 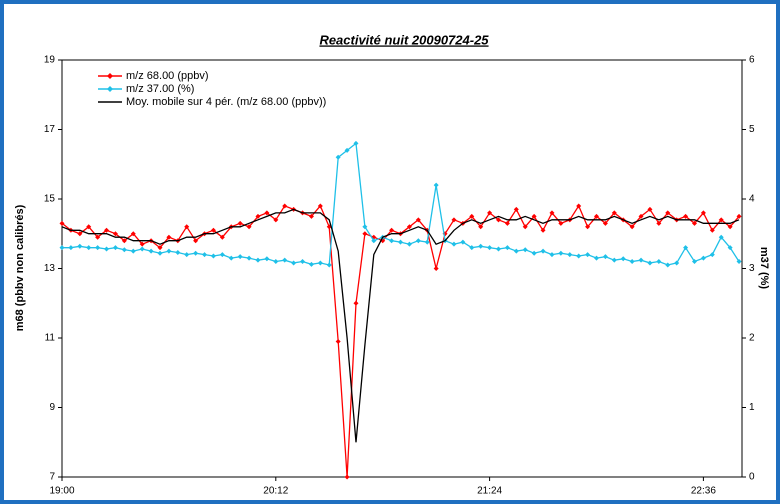 I want to click on y2-axis-label: m37 (%), so click(x=764, y=268).